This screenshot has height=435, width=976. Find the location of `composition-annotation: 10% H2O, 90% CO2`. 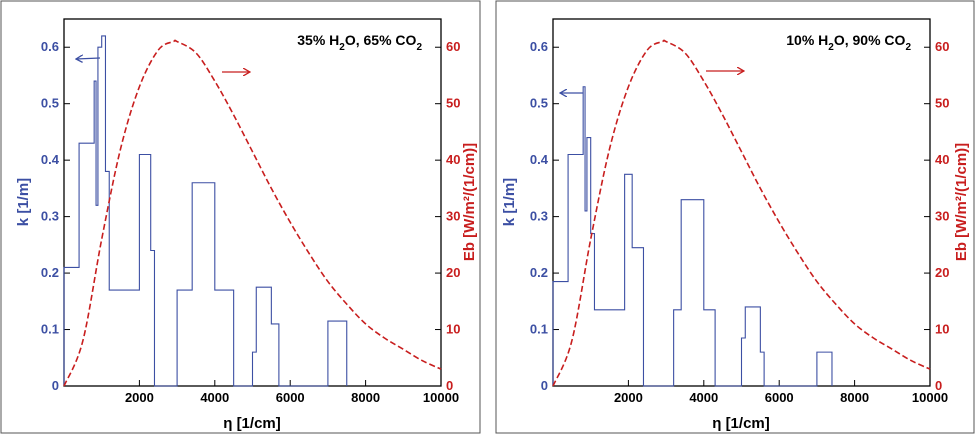

composition-annotation: 10% H2O, 90% CO2 is located at coordinates (848, 42).